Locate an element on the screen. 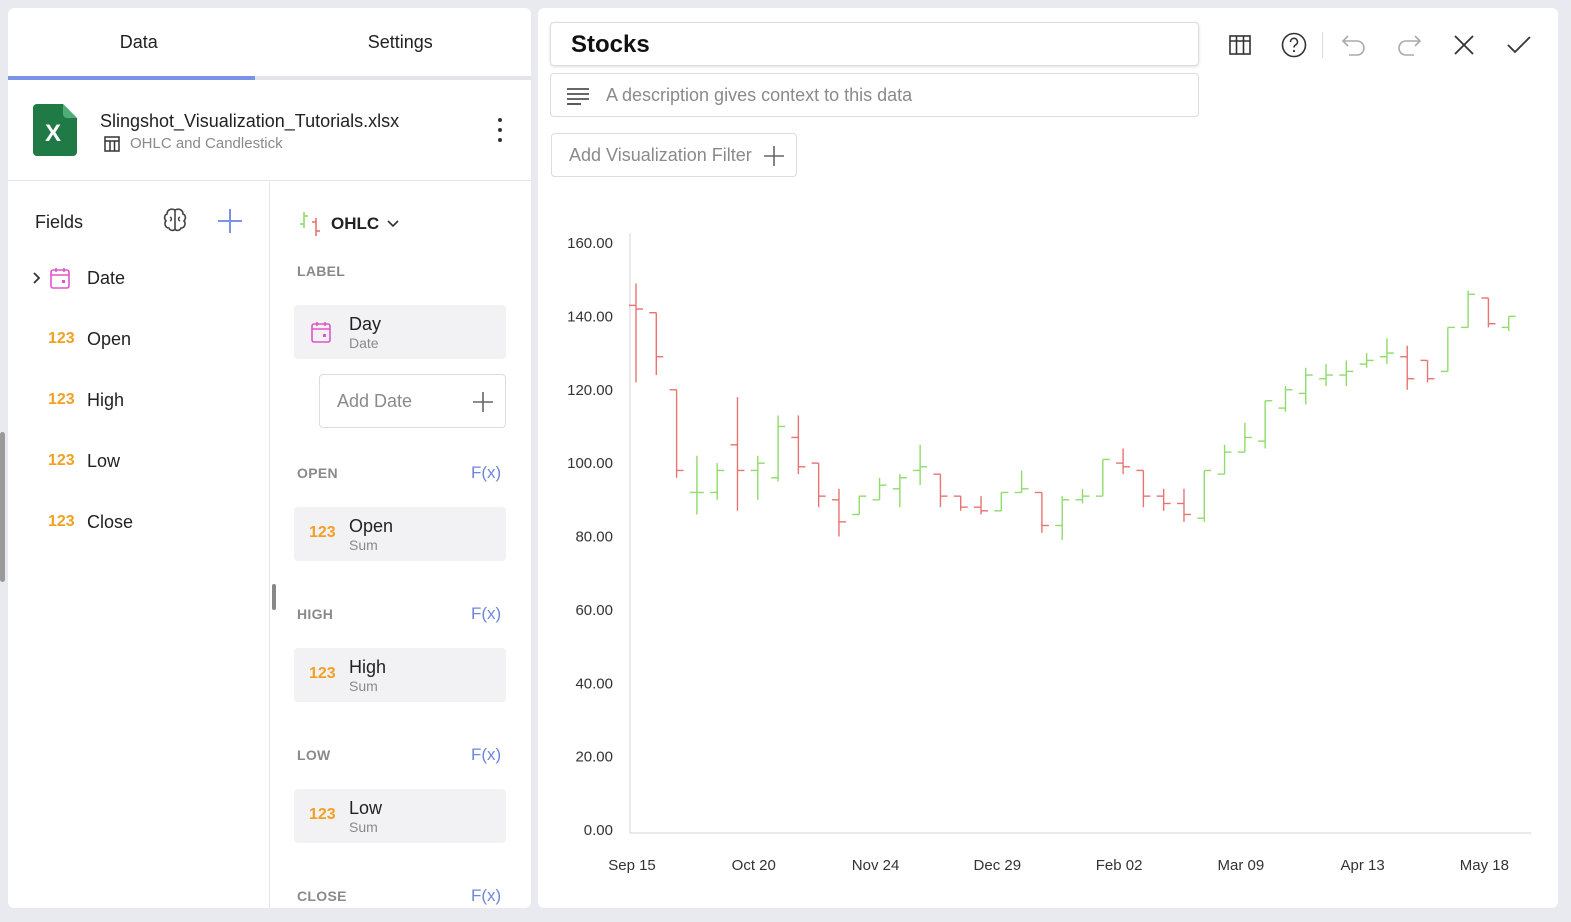  viz-type-selector: OHLC is located at coordinates (348, 224).